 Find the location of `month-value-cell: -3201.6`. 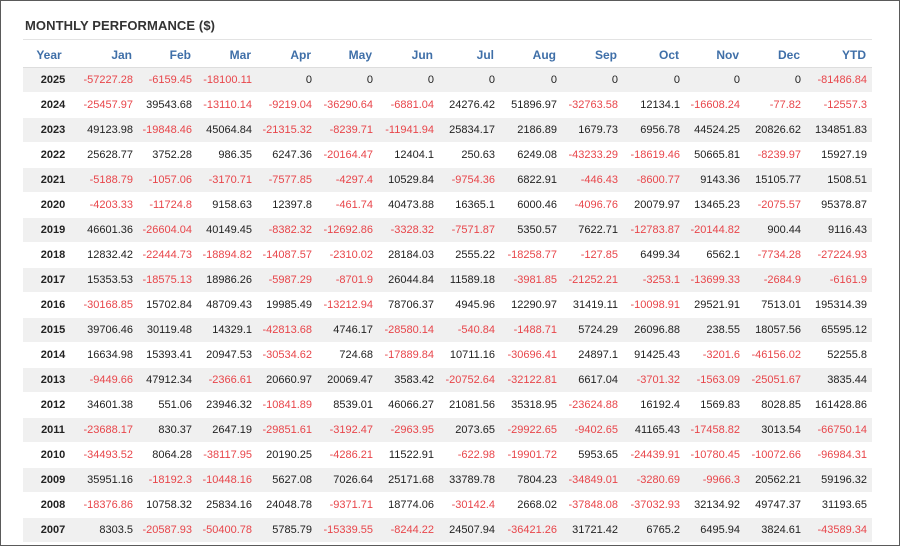

month-value-cell: -3201.6 is located at coordinates (715, 355).